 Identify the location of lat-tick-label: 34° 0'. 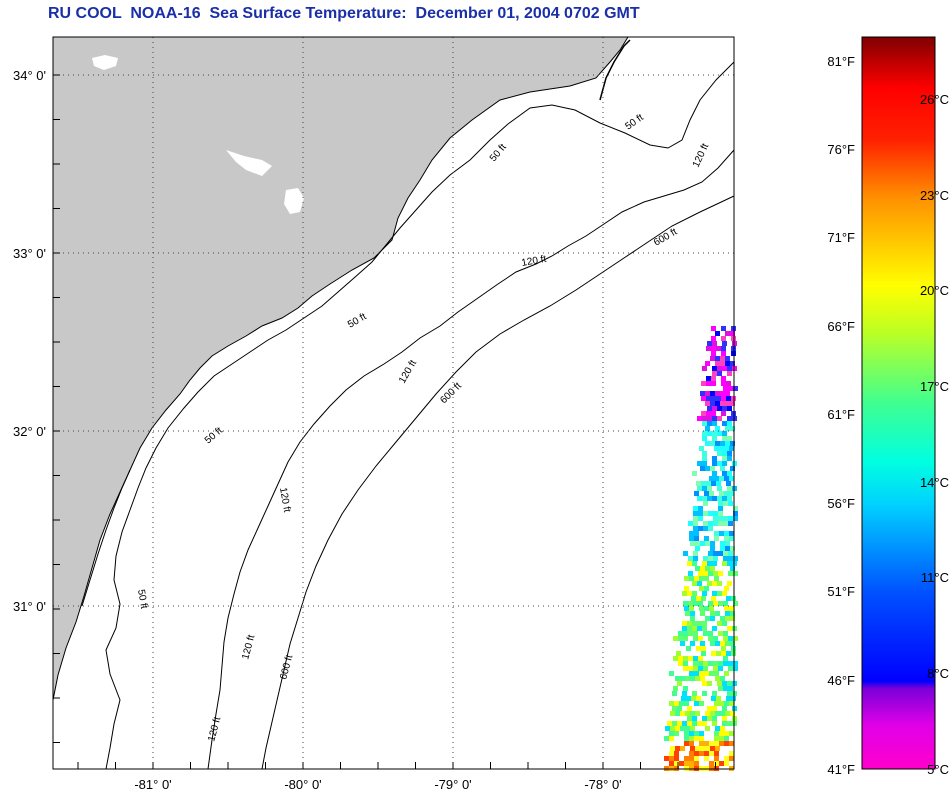
(29, 75).